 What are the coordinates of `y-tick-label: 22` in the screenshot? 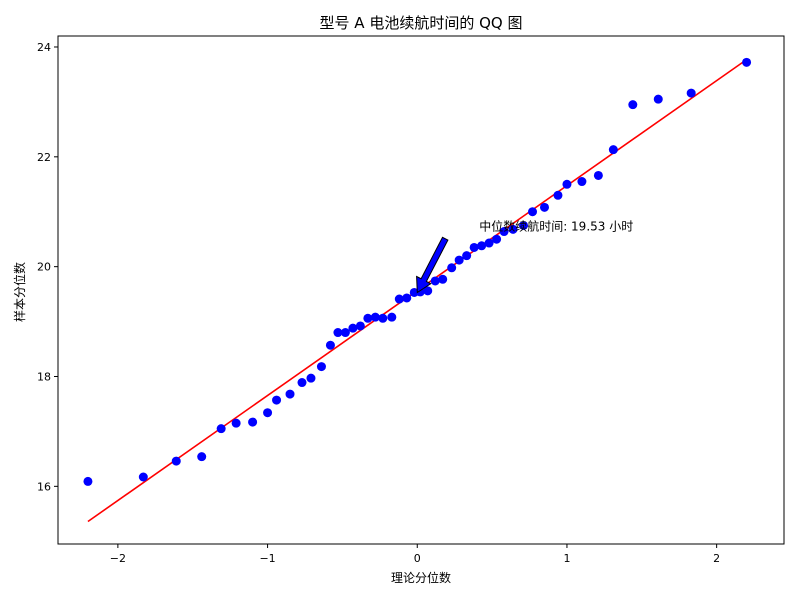 It's located at (44, 157).